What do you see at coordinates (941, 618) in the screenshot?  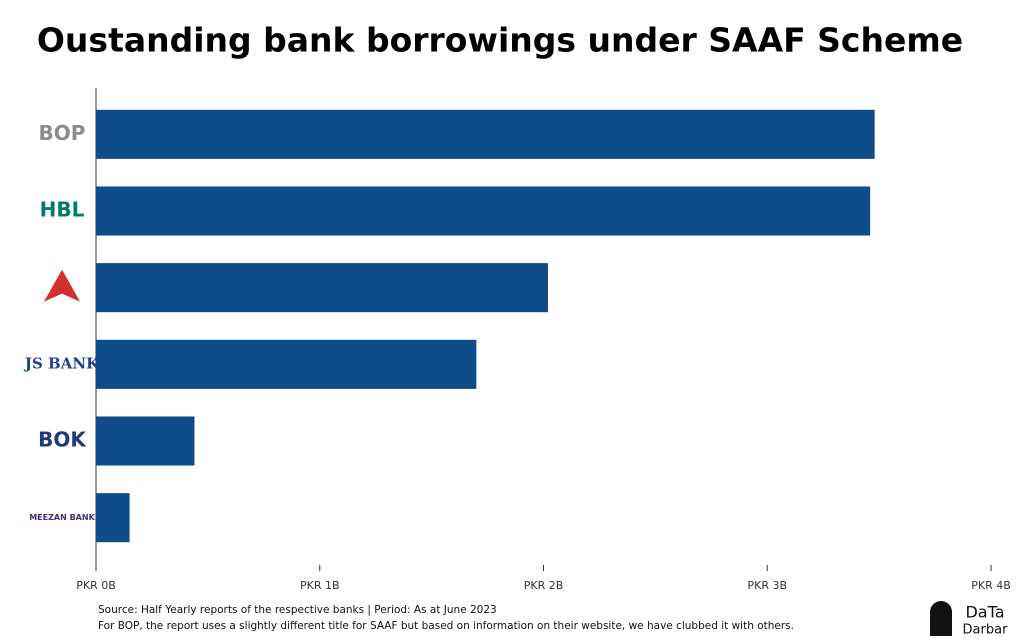 I see `brand-icon` at bounding box center [941, 618].